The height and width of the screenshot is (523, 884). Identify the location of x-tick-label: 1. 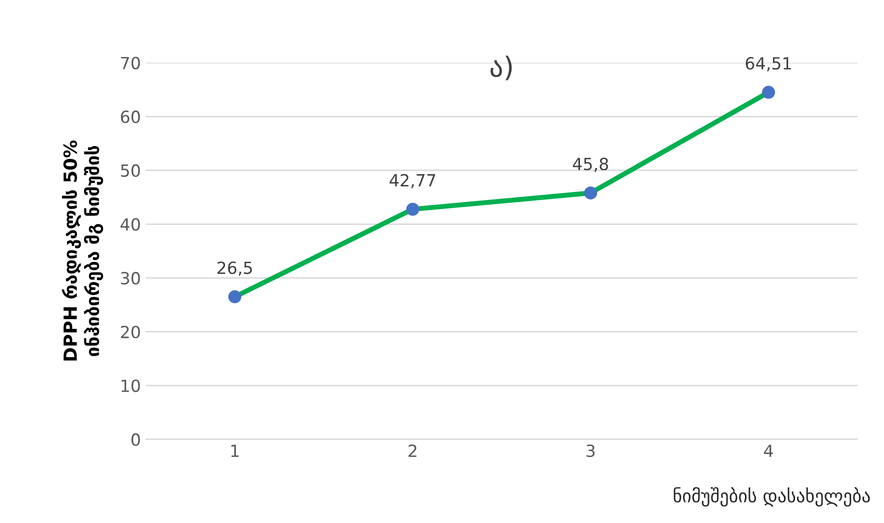
(235, 450).